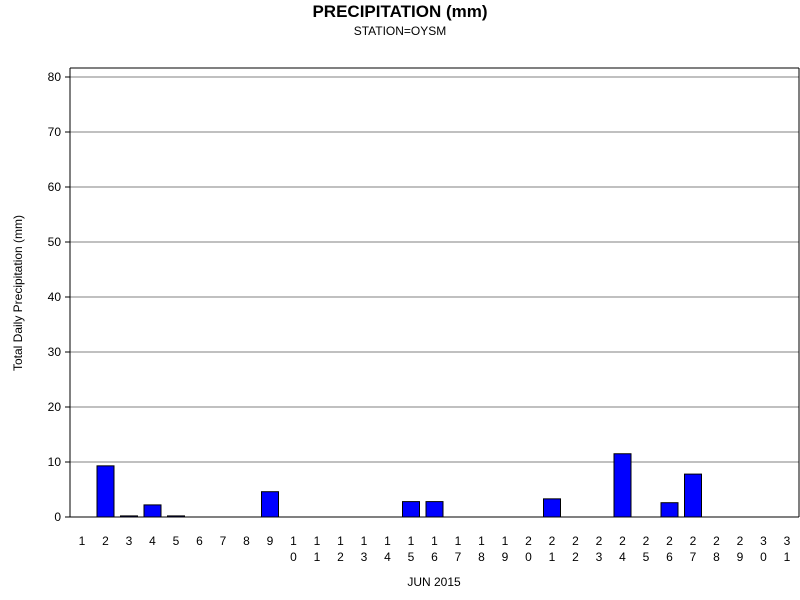 This screenshot has width=800, height=600. Describe the element at coordinates (55, 77) in the screenshot. I see `y-tick-label: 80` at that location.